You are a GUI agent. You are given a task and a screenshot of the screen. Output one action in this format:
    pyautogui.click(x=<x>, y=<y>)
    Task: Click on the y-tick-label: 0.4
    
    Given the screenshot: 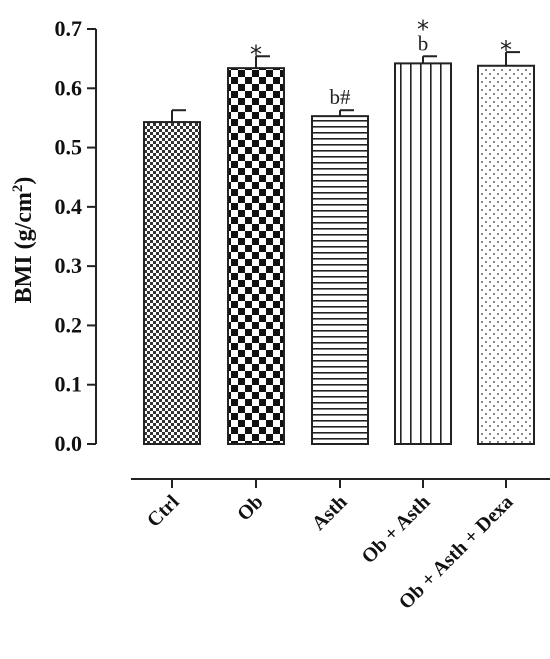 What is the action you would take?
    pyautogui.click(x=69, y=206)
    